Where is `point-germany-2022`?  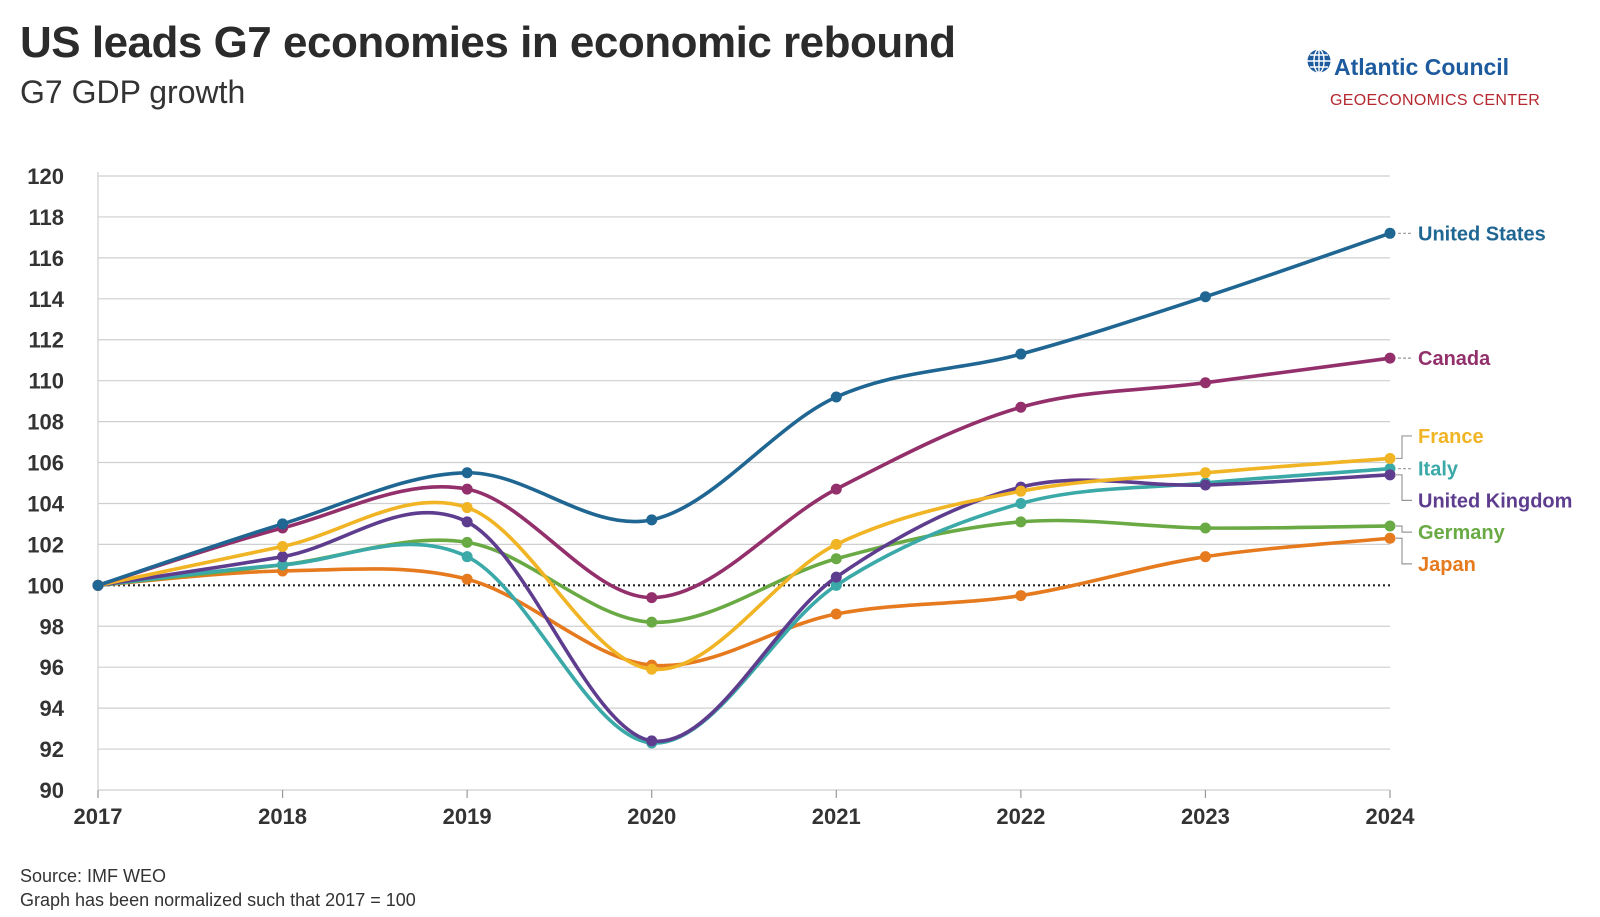 point-germany-2022 is located at coordinates (1021, 522).